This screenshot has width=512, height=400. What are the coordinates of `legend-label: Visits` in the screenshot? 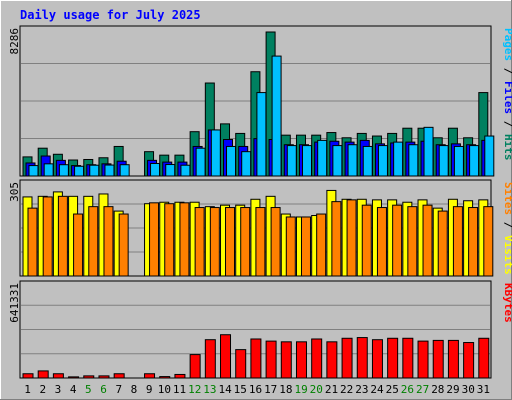 It's located at (507, 255).